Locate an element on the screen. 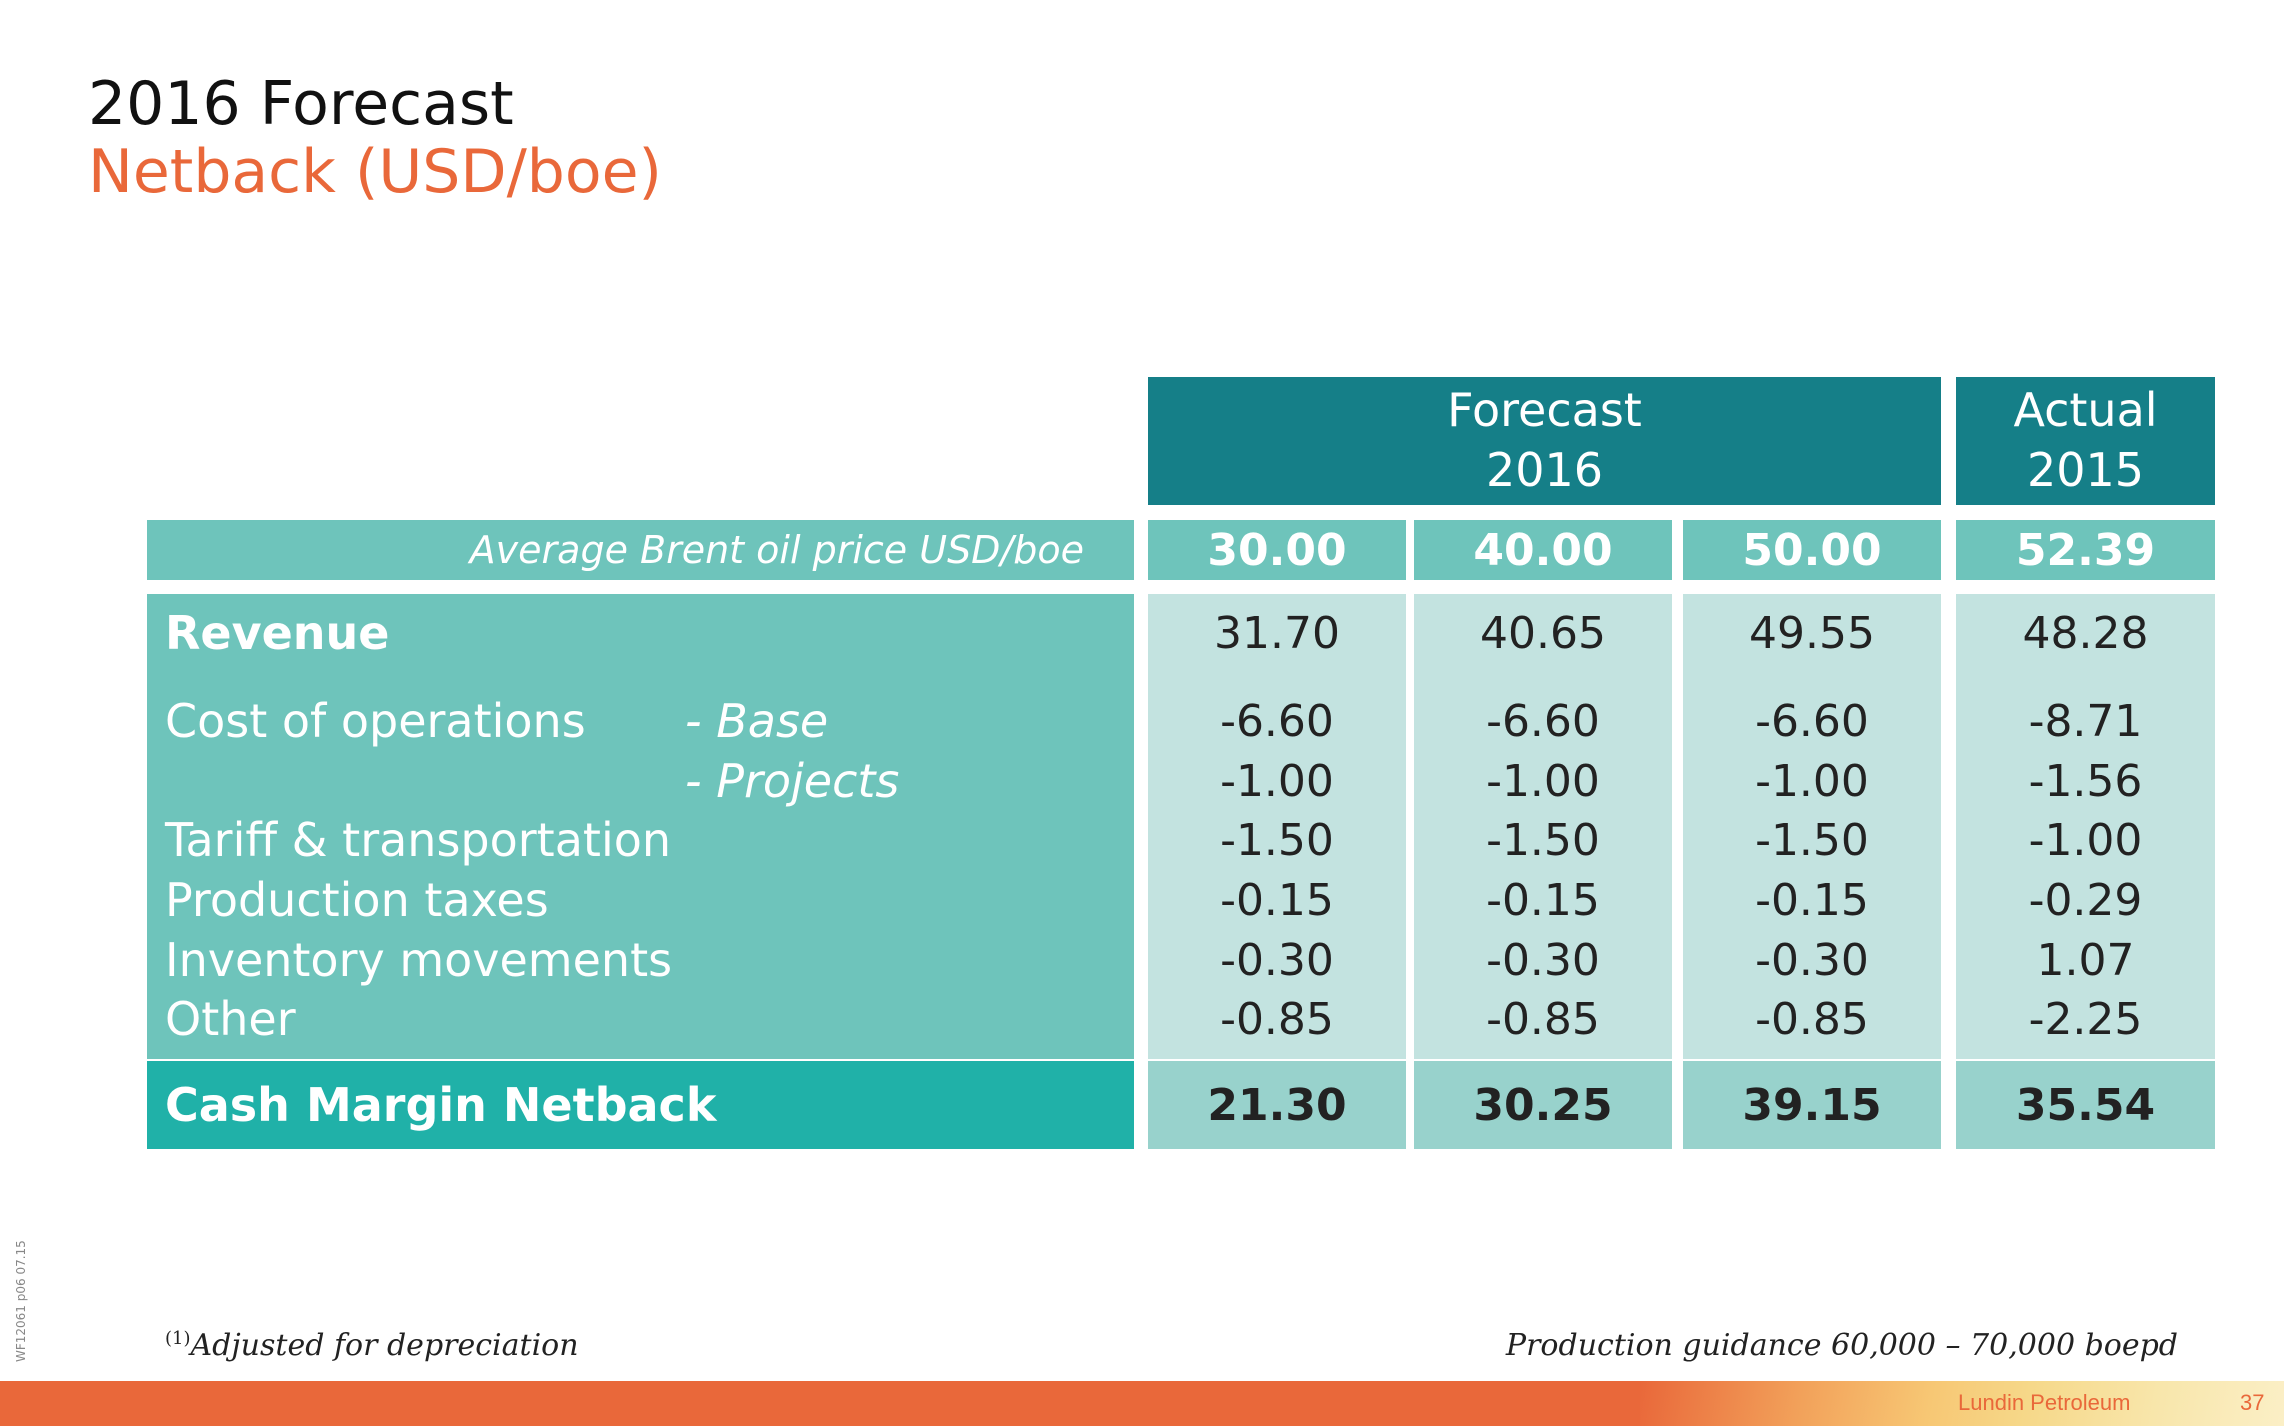  page-number: 37 is located at coordinates (2252, 1402).